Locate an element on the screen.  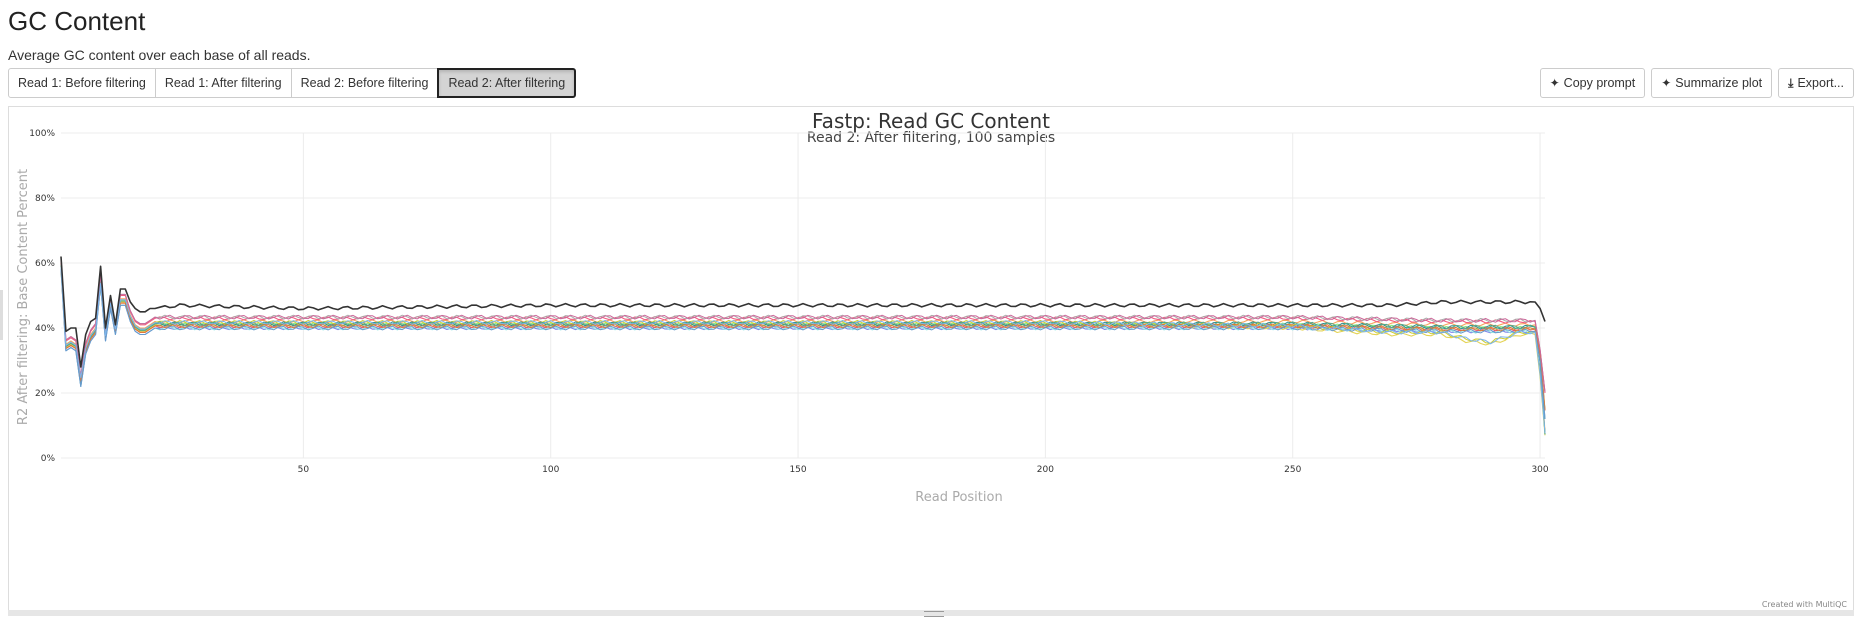
x-tick-label: 50 is located at coordinates (304, 470).